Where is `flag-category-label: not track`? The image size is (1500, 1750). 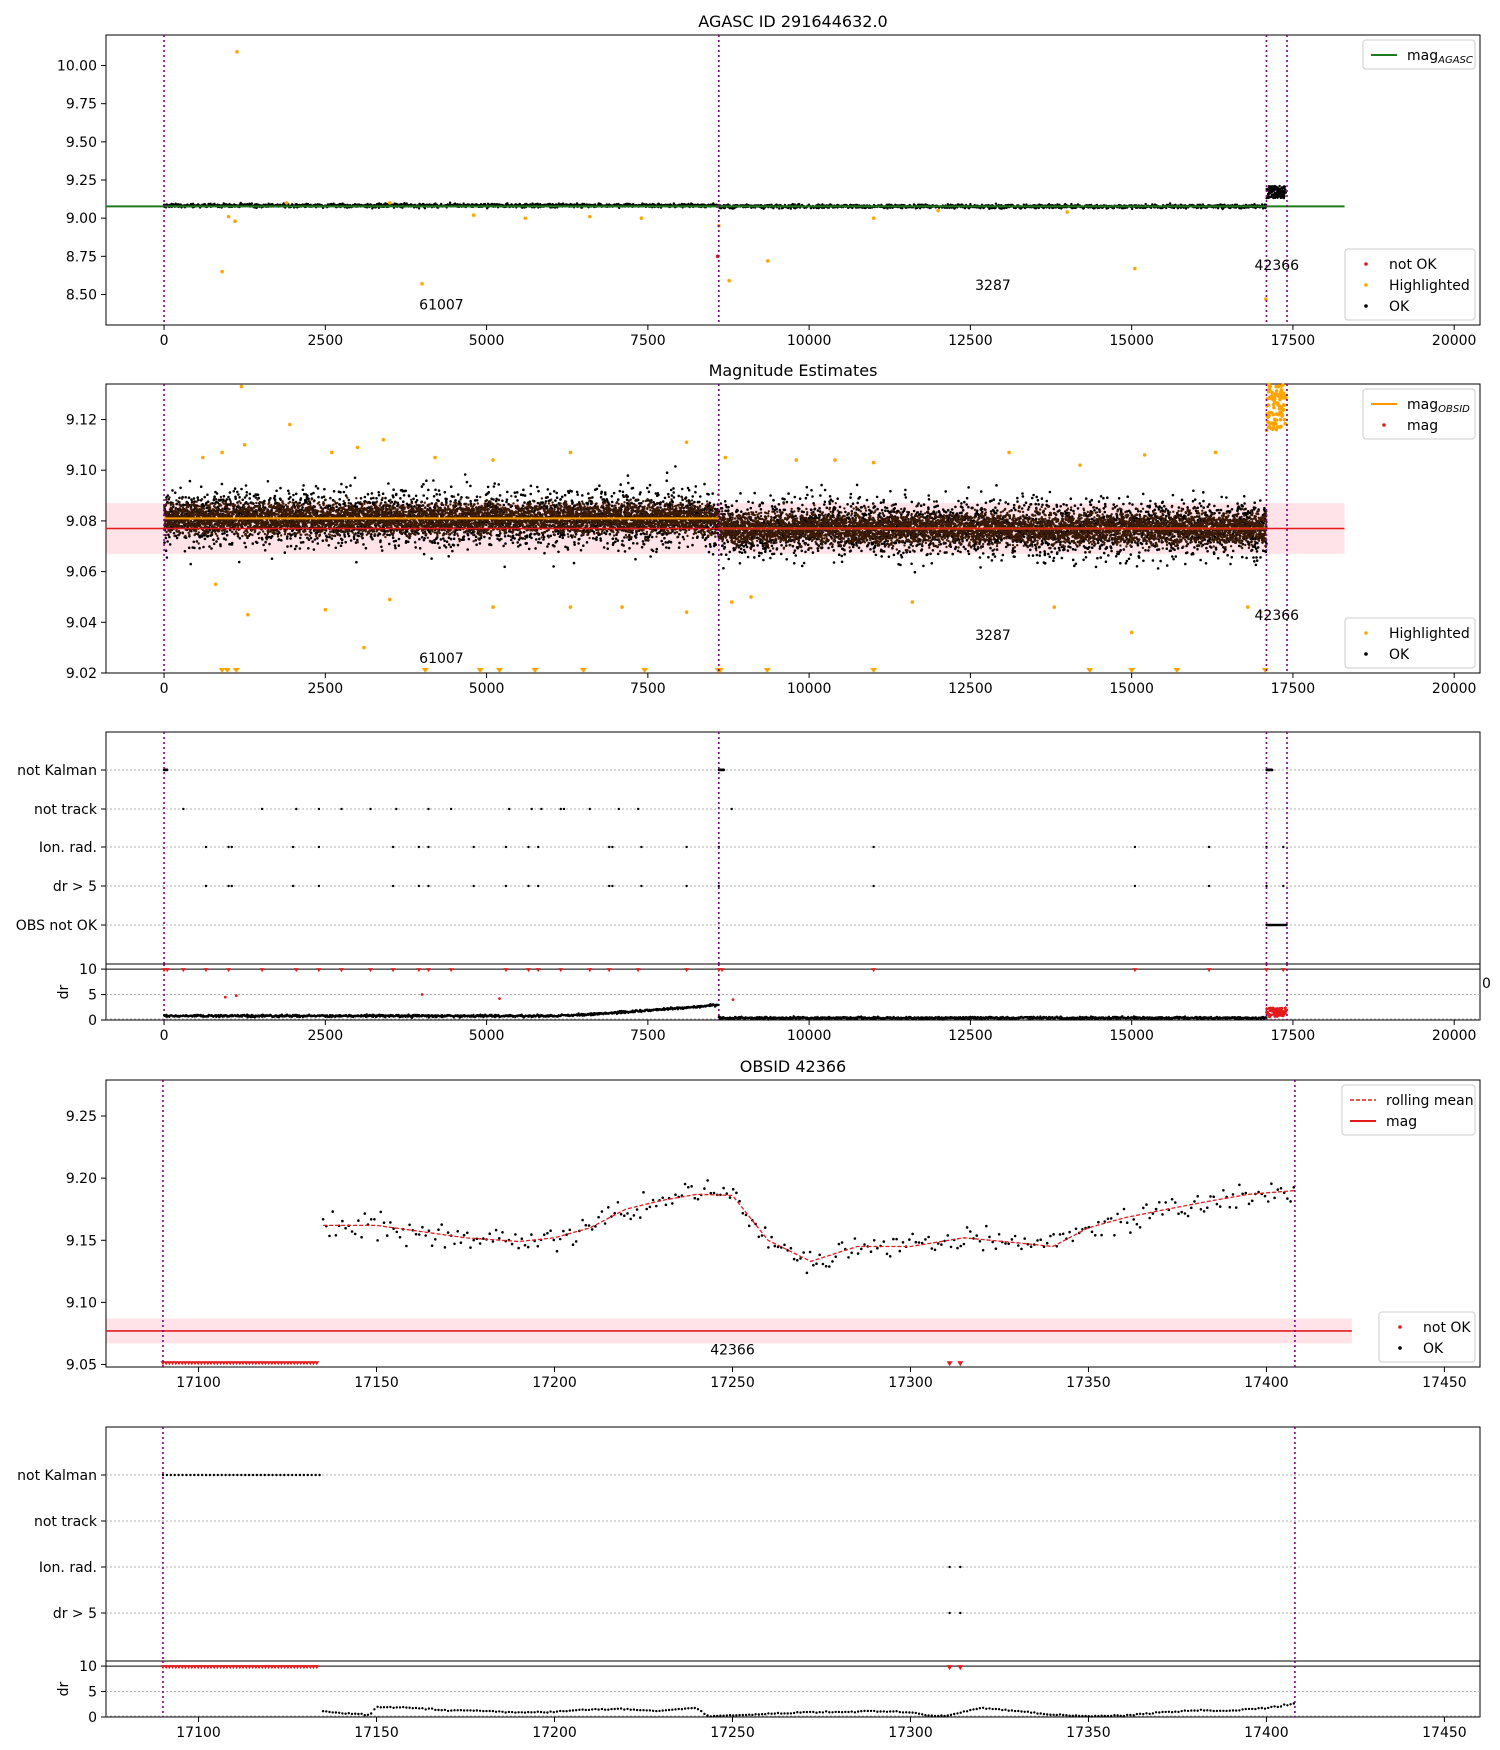 flag-category-label: not track is located at coordinates (66, 810).